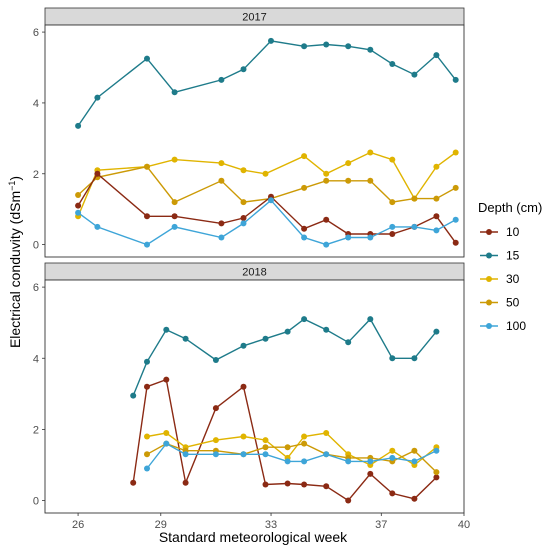 The height and width of the screenshot is (550, 547). Describe the element at coordinates (36, 288) in the screenshot. I see `y-tick-label: 6` at that location.